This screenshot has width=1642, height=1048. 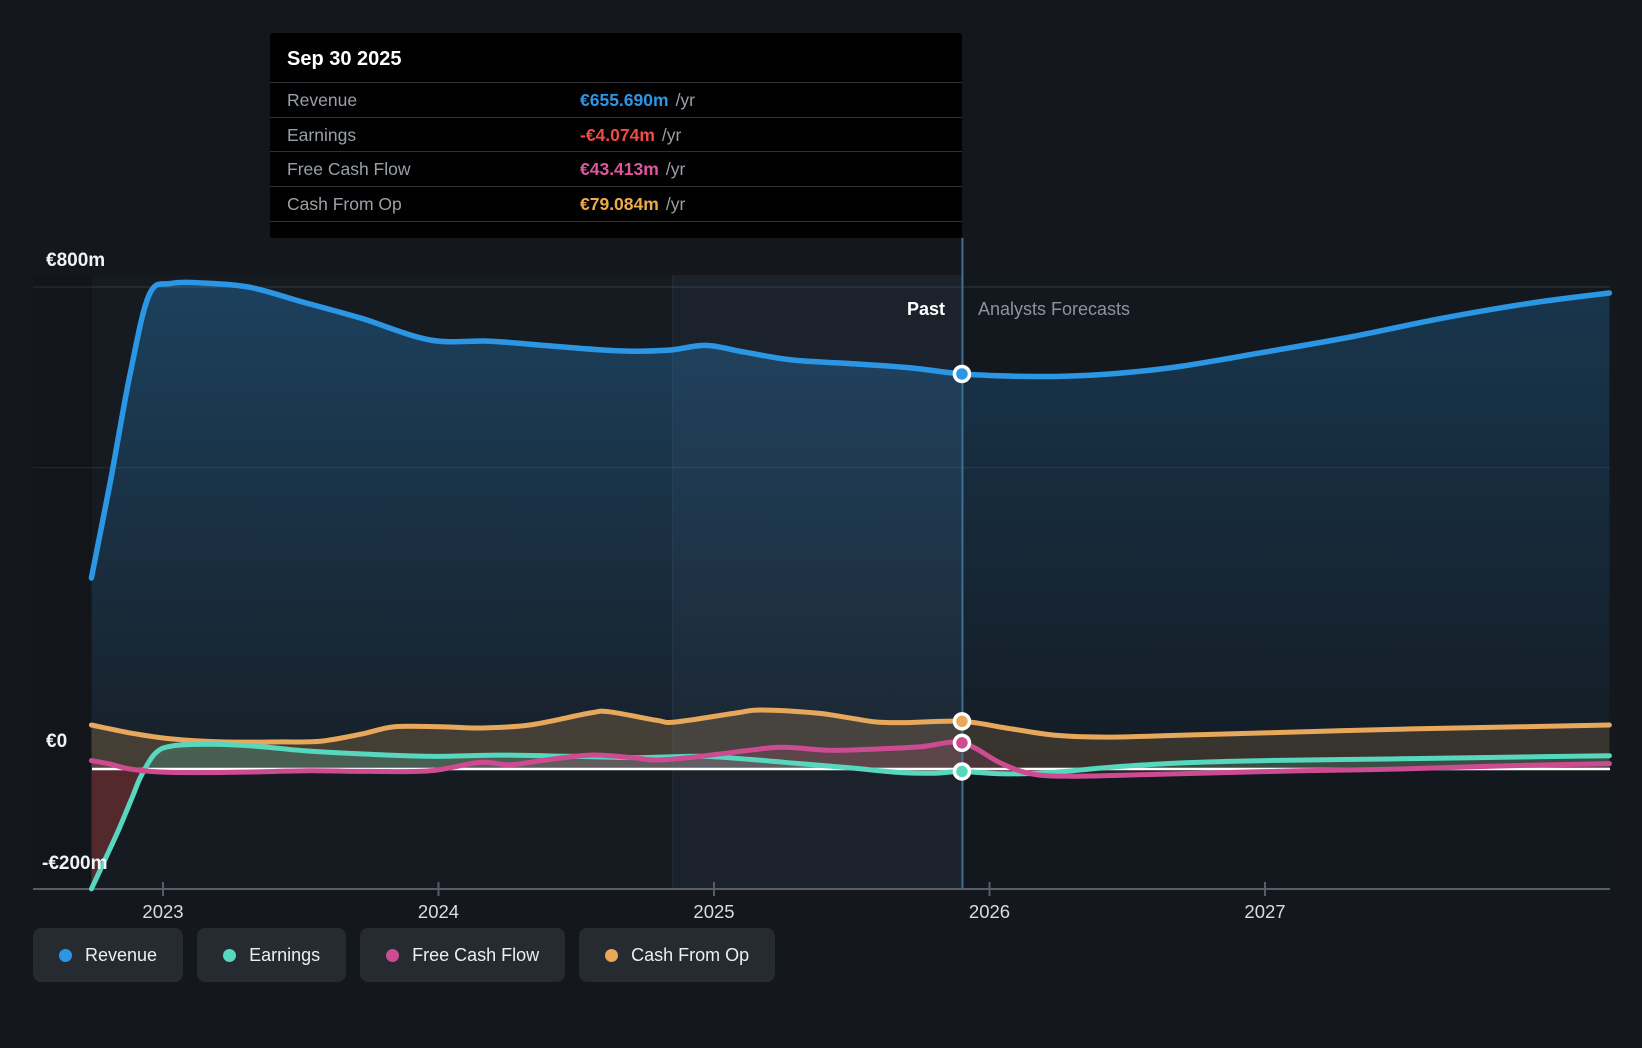 I want to click on legend-item-free-cash-flow: Free Cash Flow, so click(x=463, y=955).